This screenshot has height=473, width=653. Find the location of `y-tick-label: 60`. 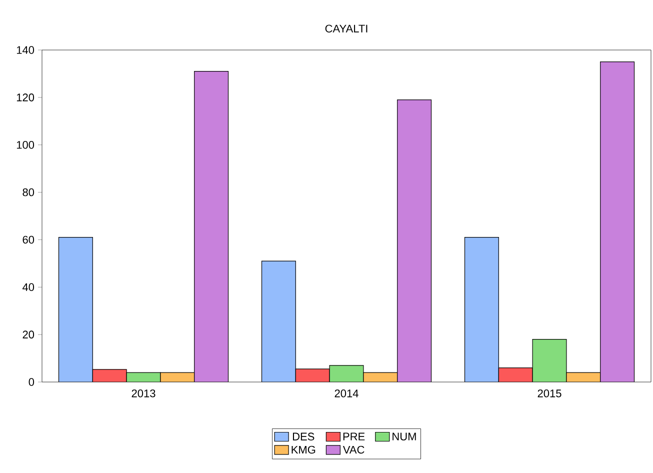

y-tick-label: 60 is located at coordinates (28, 240).